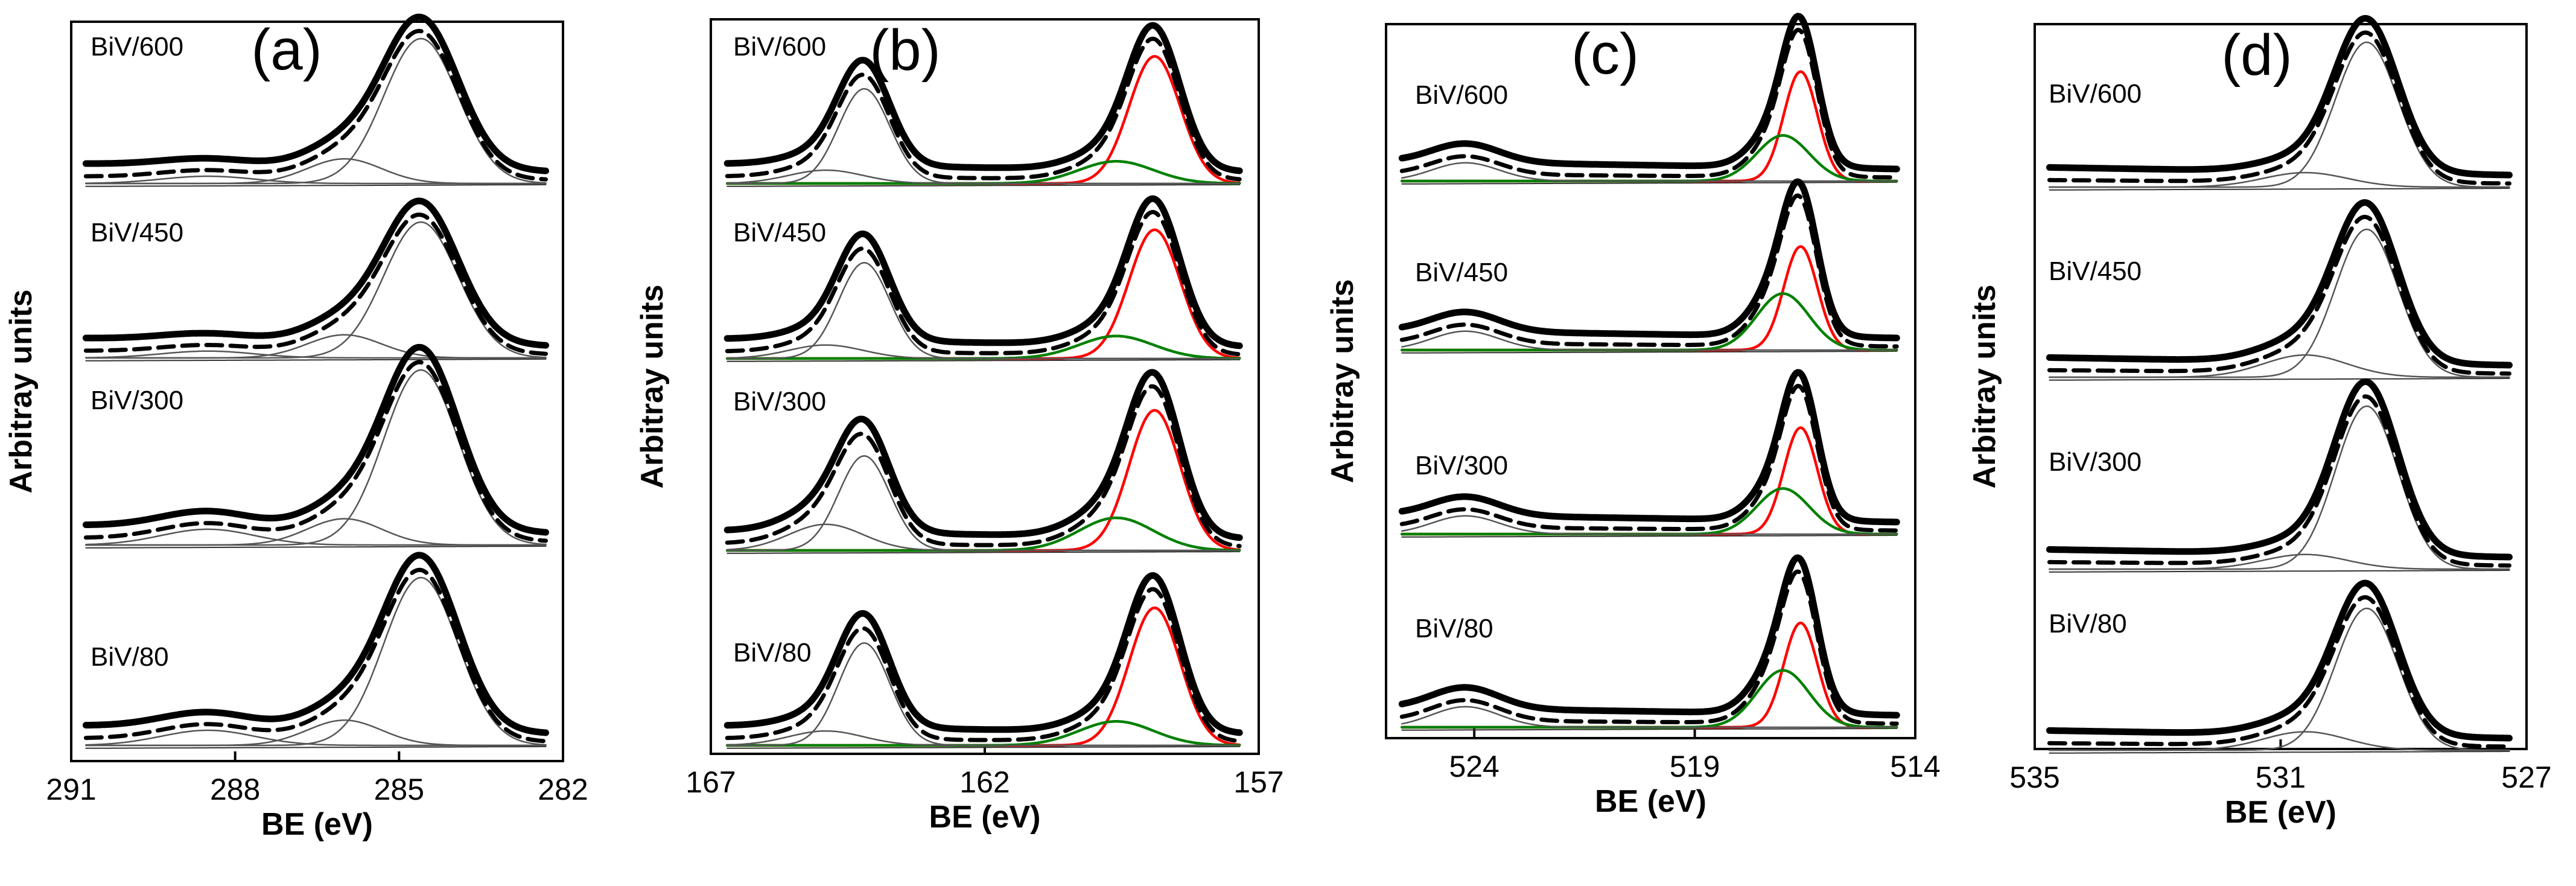 The width and height of the screenshot is (2576, 886). Describe the element at coordinates (287, 50) in the screenshot. I see `panel-tag: (a)` at that location.